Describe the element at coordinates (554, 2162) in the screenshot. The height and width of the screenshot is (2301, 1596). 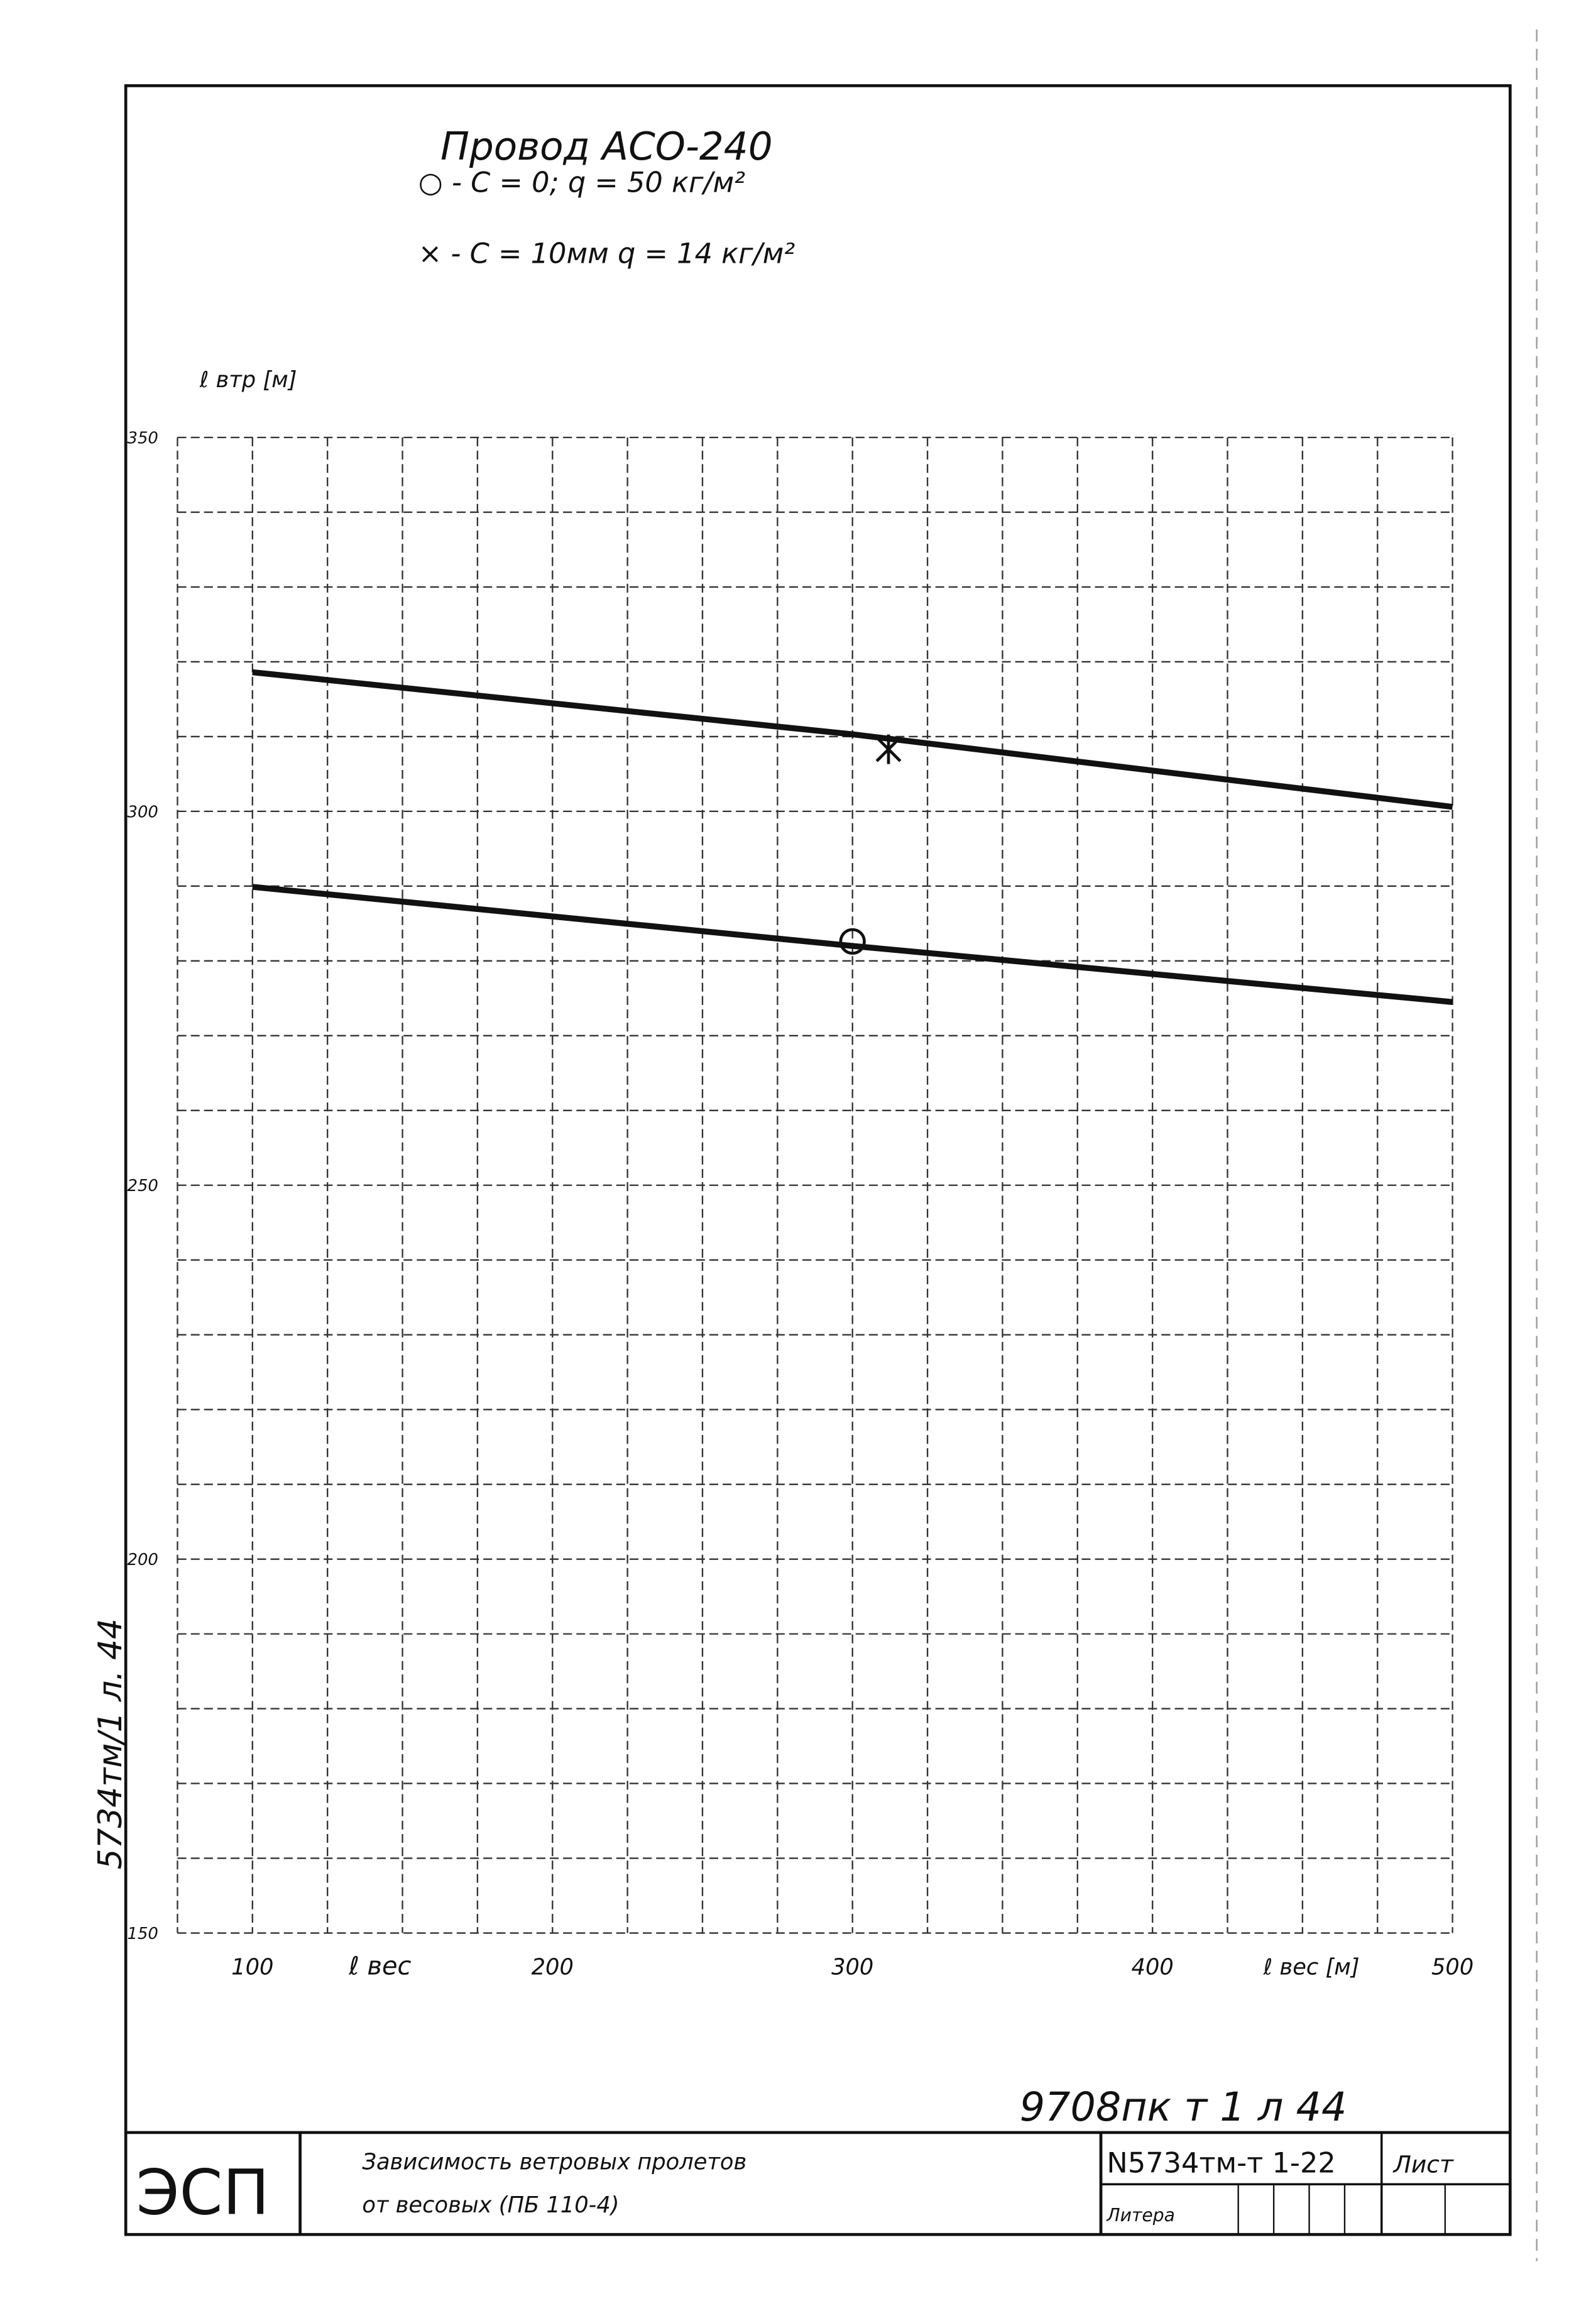
I see `caption: Зависимость ветровых пролетов` at that location.